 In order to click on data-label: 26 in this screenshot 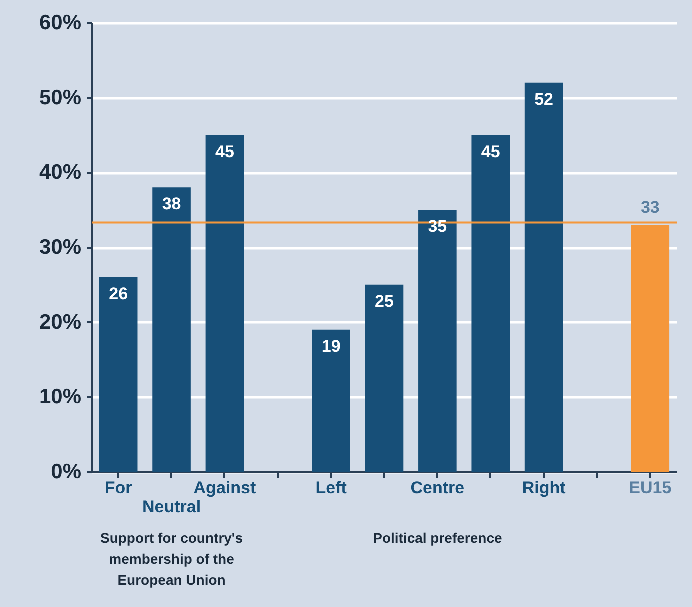, I will do `click(118, 294)`.